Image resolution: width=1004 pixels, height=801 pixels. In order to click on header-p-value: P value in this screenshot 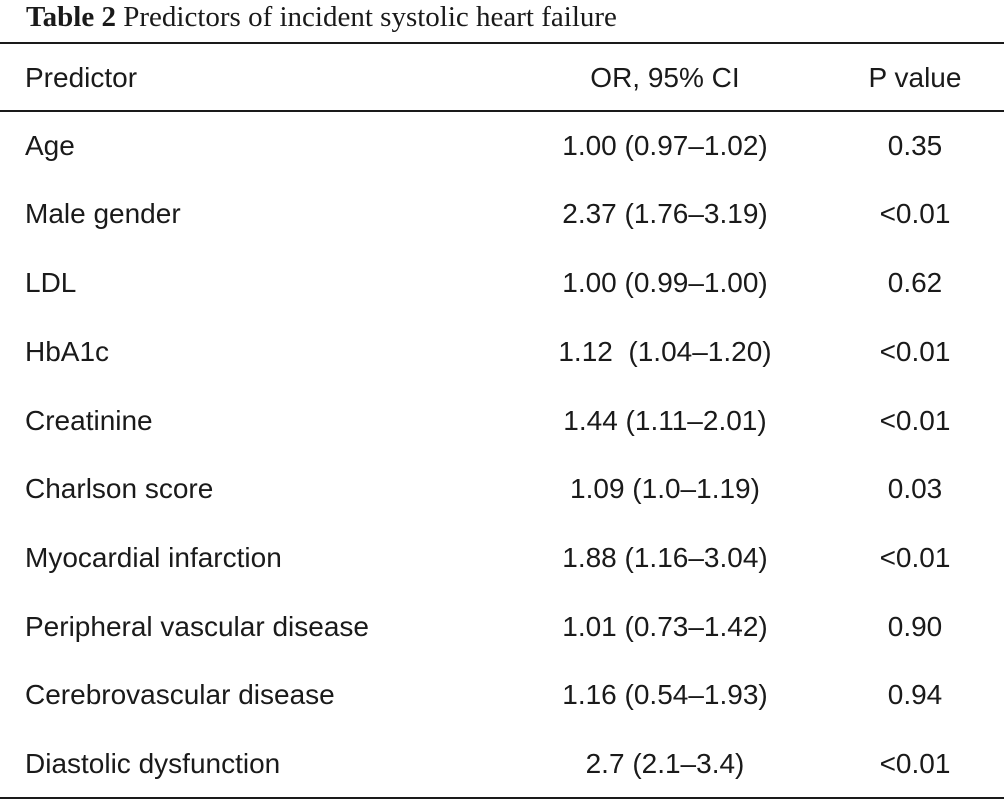, I will do `click(915, 77)`.